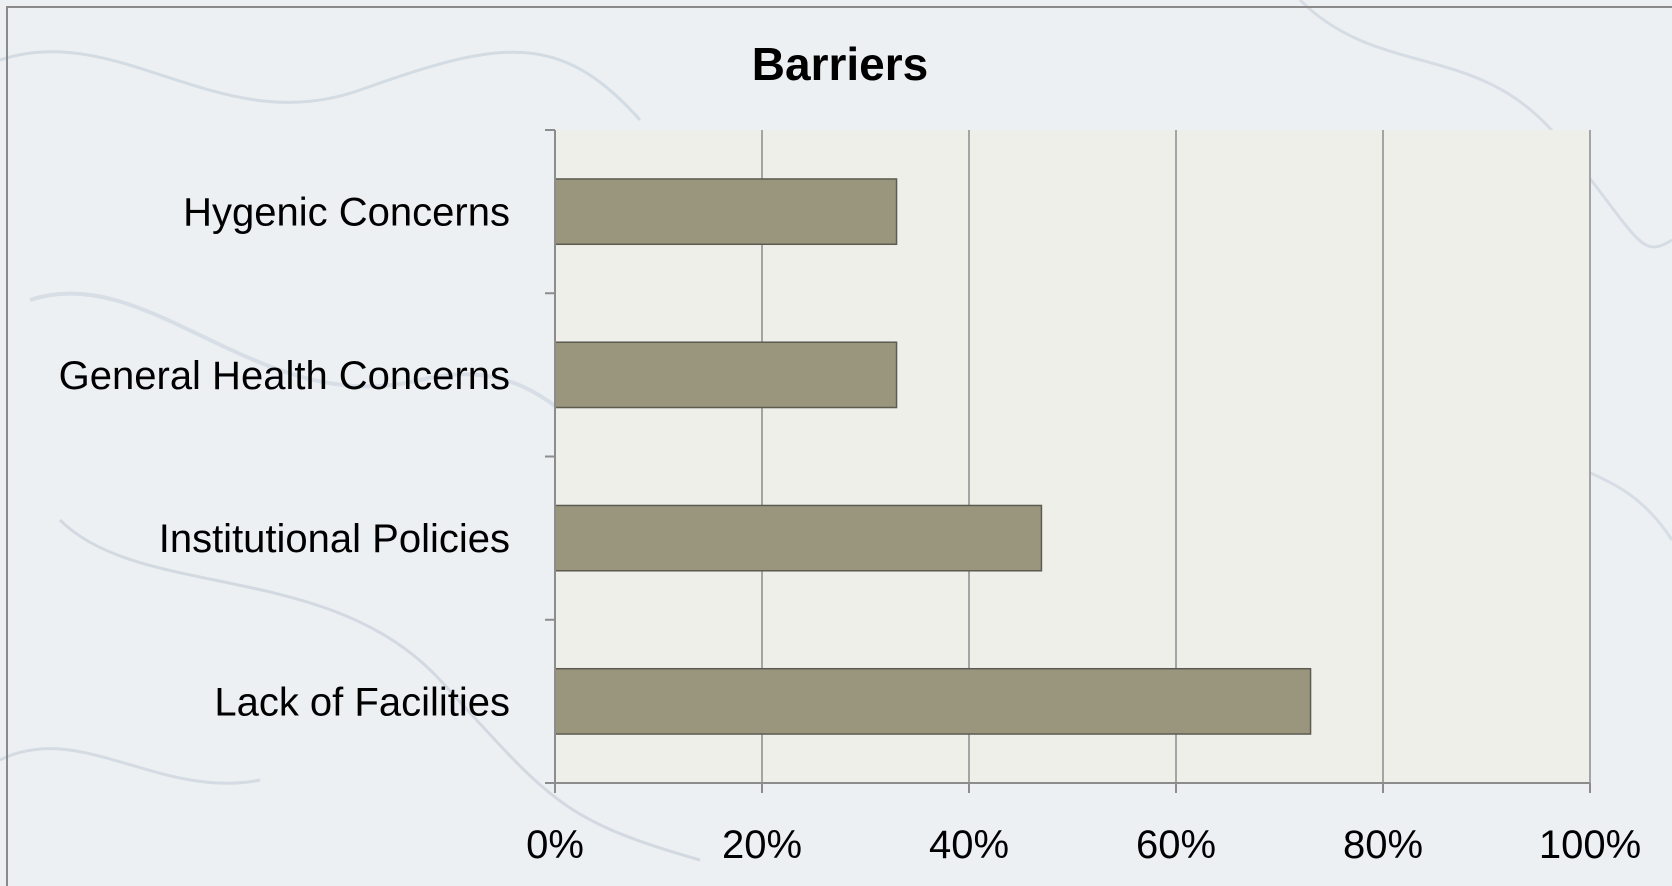  Describe the element at coordinates (346, 213) in the screenshot. I see `category-label: Hygenic Concerns` at that location.